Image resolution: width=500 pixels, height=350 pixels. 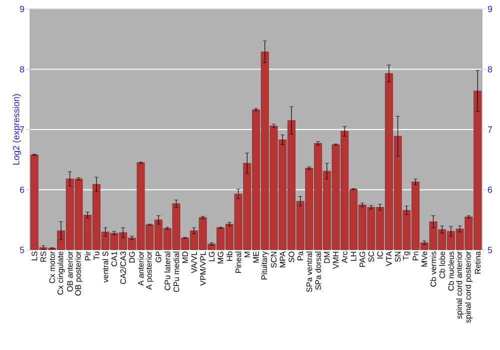 I want to click on y2-tick-label: 5, so click(x=490, y=250).